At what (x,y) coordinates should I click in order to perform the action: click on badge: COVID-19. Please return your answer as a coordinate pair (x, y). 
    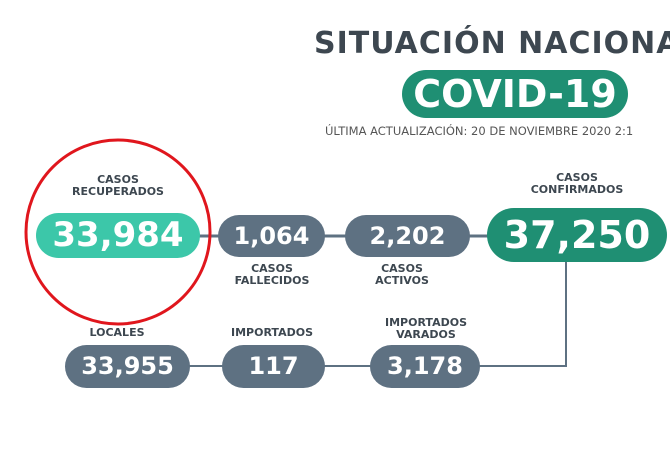
    Looking at the image, I should click on (515, 94).